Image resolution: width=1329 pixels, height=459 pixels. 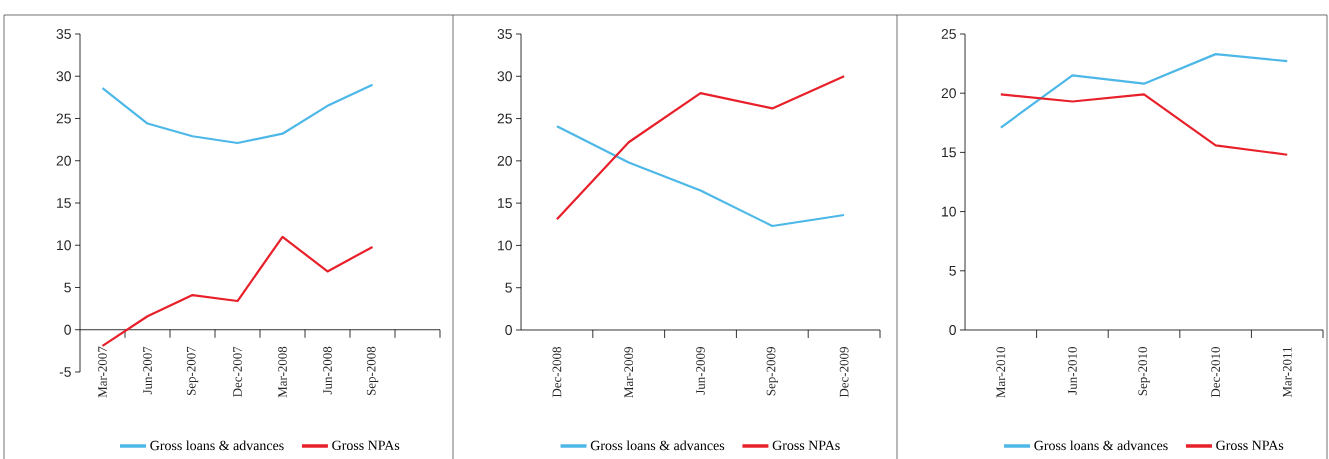 I want to click on x-tick-label: Jun-2009, so click(x=700, y=370).